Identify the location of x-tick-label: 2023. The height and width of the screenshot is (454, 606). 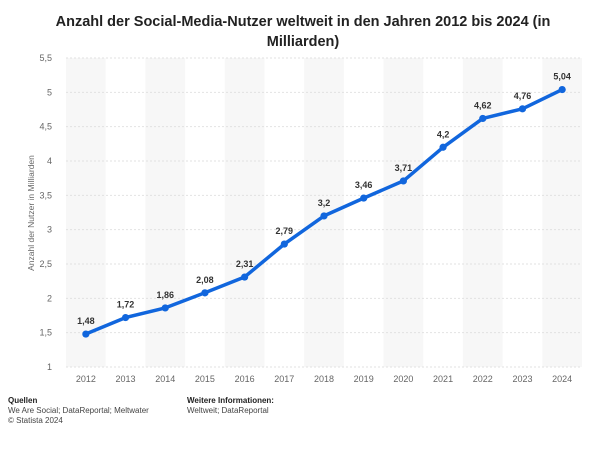
(522, 379).